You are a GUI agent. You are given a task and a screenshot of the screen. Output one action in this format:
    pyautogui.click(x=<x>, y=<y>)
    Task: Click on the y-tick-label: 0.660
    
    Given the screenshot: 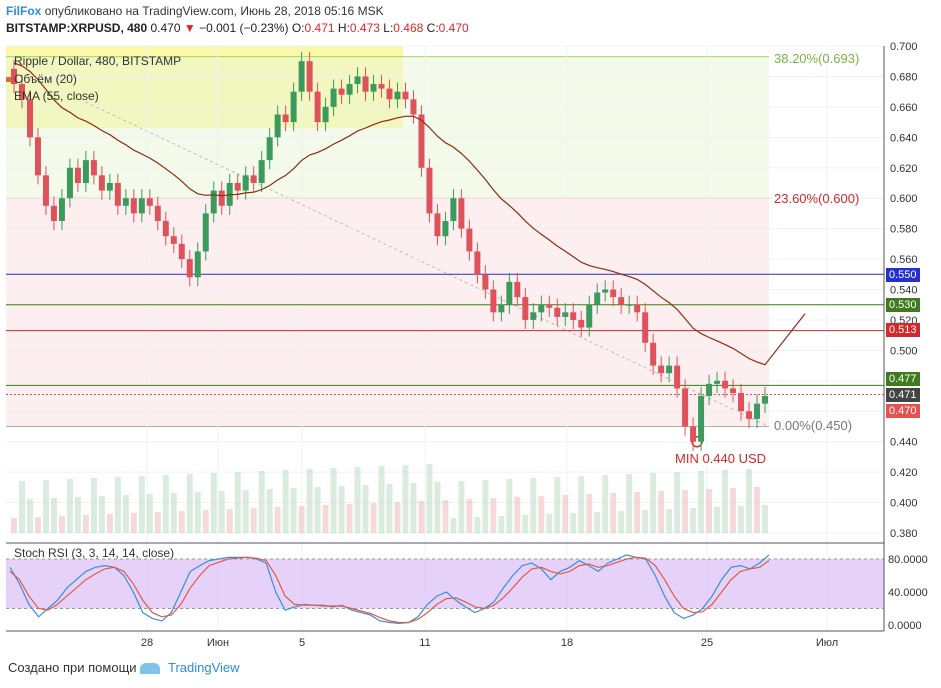 What is the action you would take?
    pyautogui.click(x=904, y=108)
    